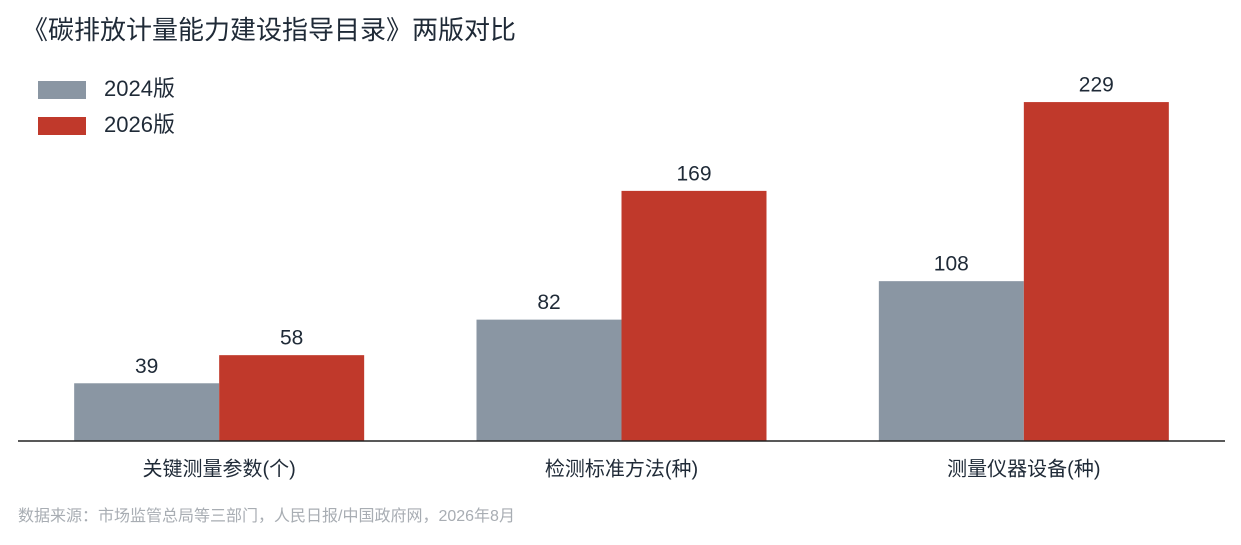 Image resolution: width=1241 pixels, height=545 pixels. Describe the element at coordinates (291, 338) in the screenshot. I see `value-label: 58` at that location.